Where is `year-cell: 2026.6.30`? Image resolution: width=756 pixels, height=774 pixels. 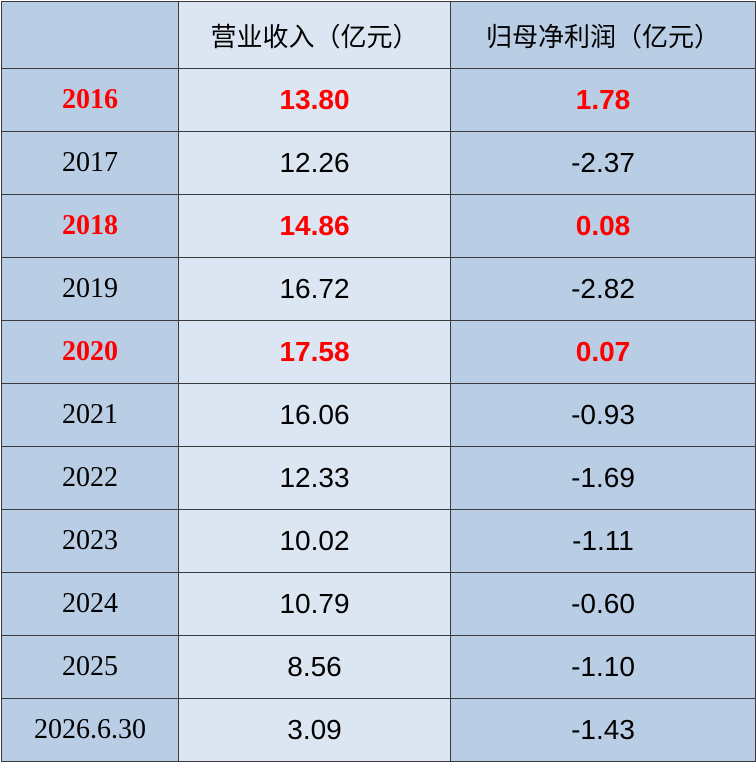 year-cell: 2026.6.30 is located at coordinates (90, 730).